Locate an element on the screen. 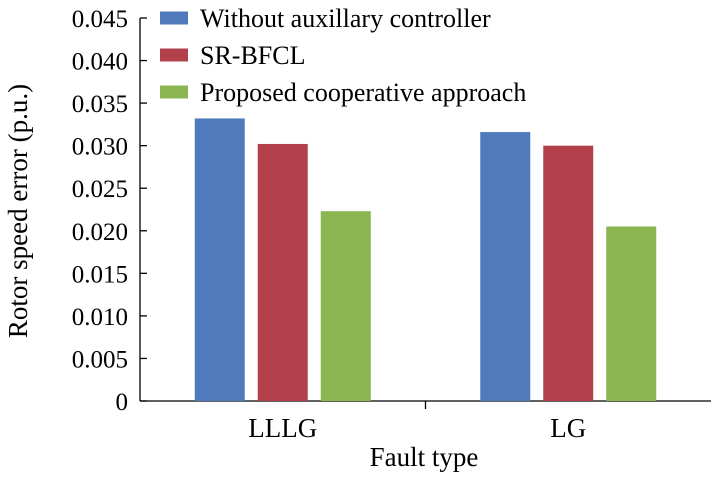 This screenshot has width=712, height=477. y-tick-label: 0.005 is located at coordinates (100, 359).